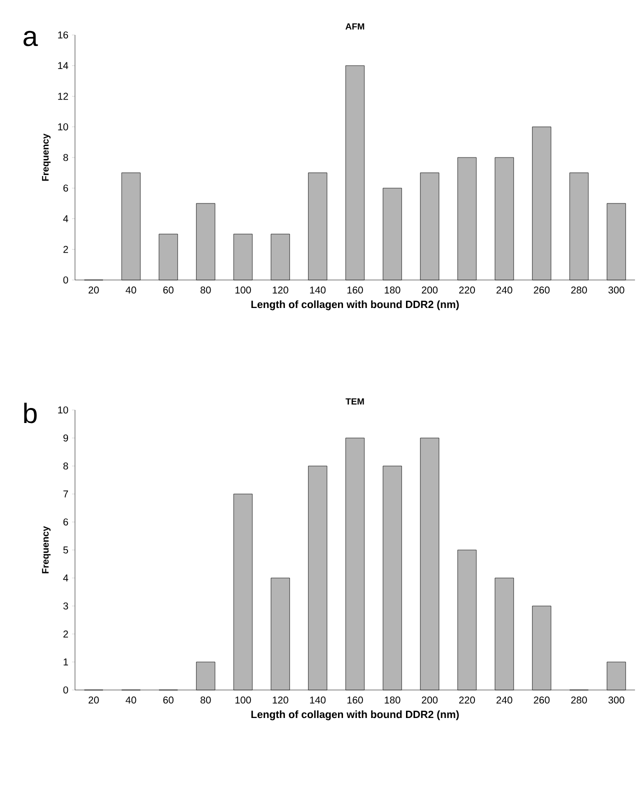  What do you see at coordinates (355, 401) in the screenshot?
I see `chart-title: TEM` at bounding box center [355, 401].